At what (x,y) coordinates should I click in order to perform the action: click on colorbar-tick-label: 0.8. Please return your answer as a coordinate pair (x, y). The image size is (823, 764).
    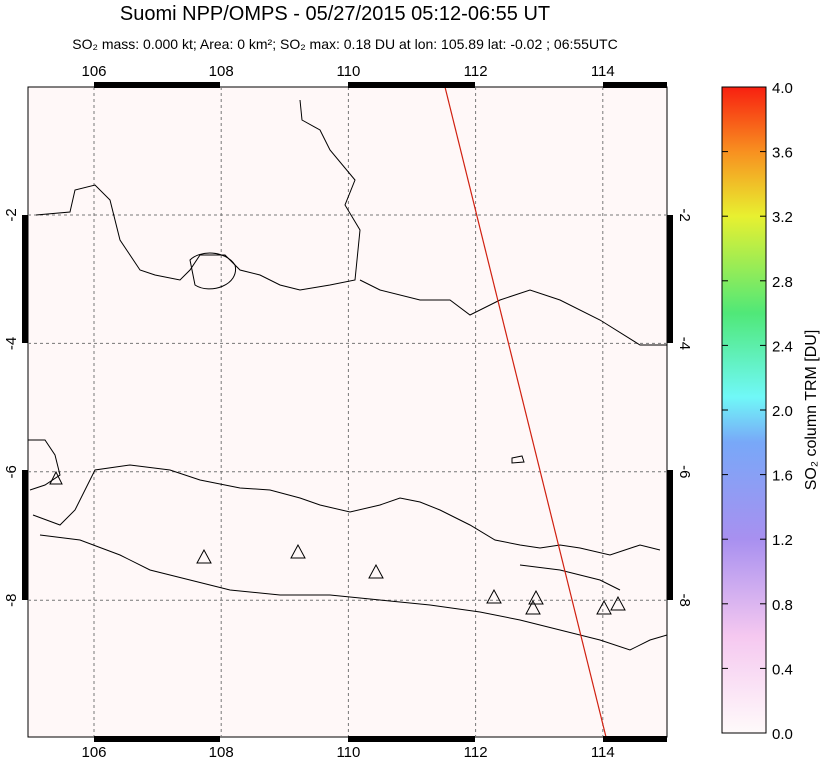
    Looking at the image, I should click on (782, 605).